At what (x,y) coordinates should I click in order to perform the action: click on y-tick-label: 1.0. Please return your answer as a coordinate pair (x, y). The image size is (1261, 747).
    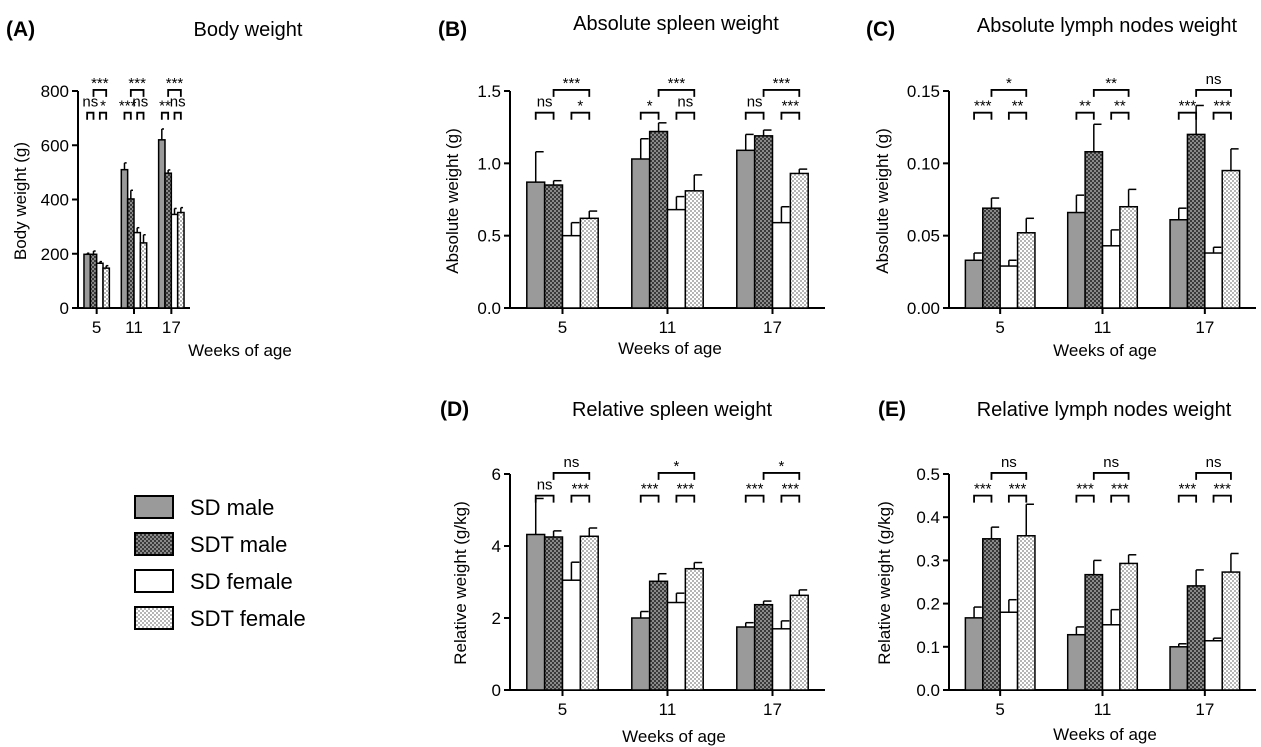
    Looking at the image, I should click on (489, 163).